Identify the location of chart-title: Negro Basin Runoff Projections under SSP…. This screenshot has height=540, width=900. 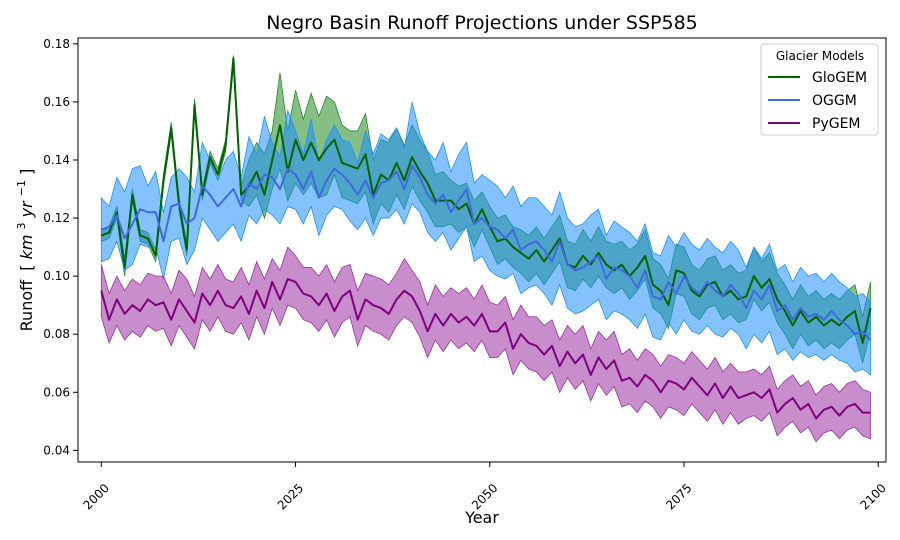
(482, 23).